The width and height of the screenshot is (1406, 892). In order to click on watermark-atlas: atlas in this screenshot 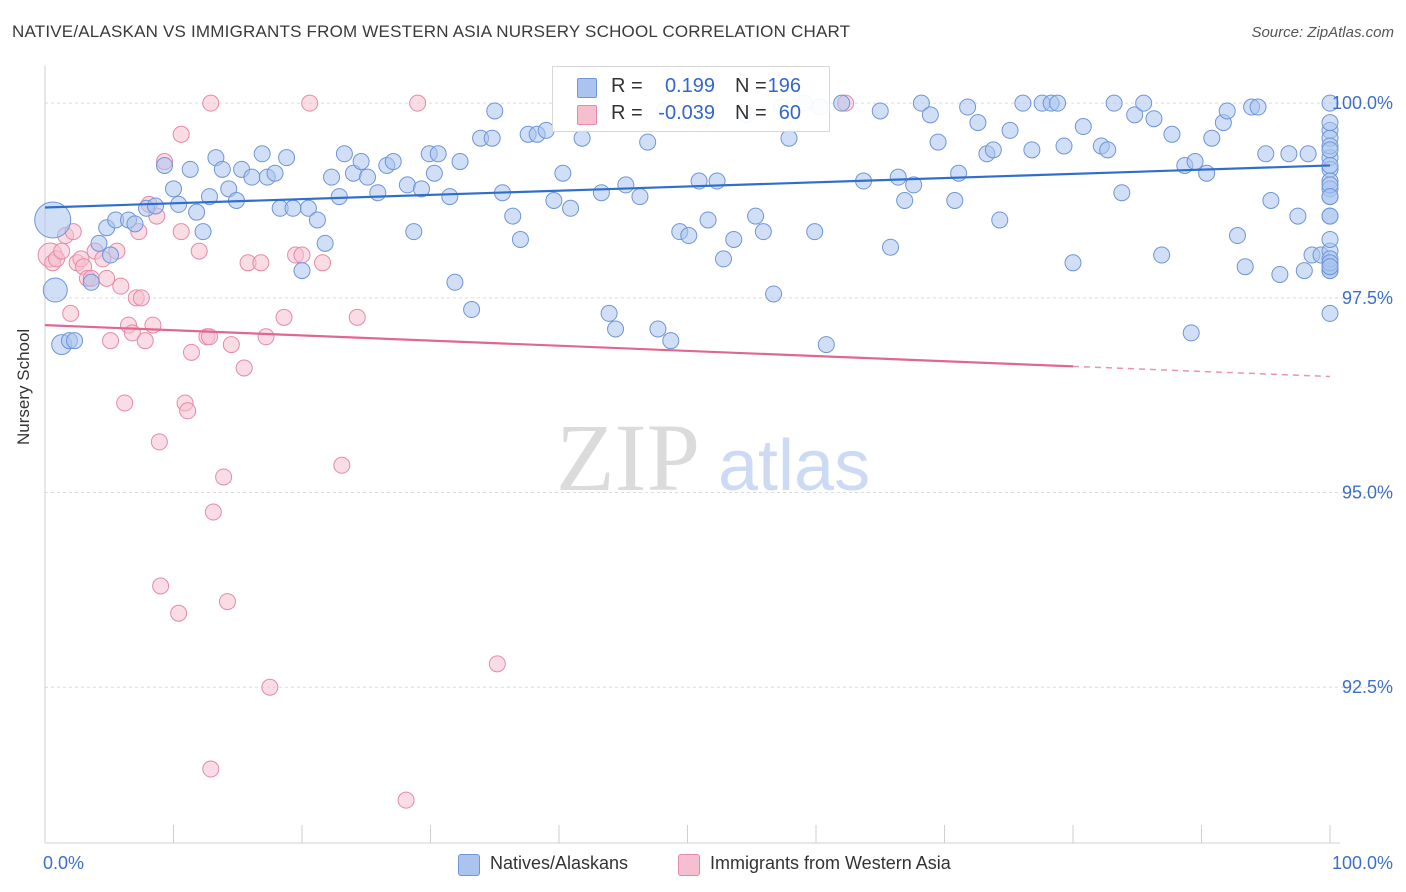, I will do `click(794, 466)`.